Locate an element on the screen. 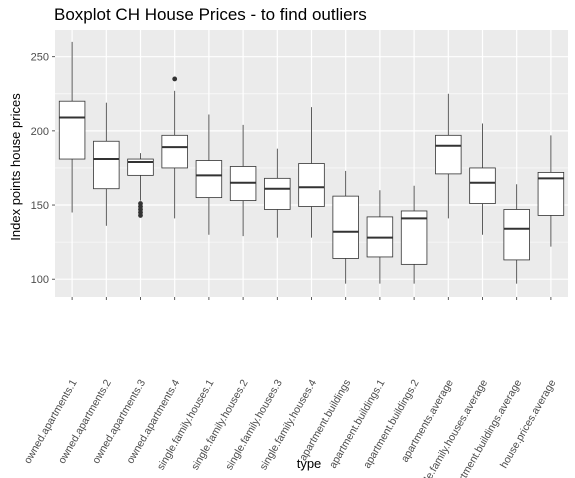 This screenshot has width=575, height=478. box-apartment-buildings-average is located at coordinates (516, 234).